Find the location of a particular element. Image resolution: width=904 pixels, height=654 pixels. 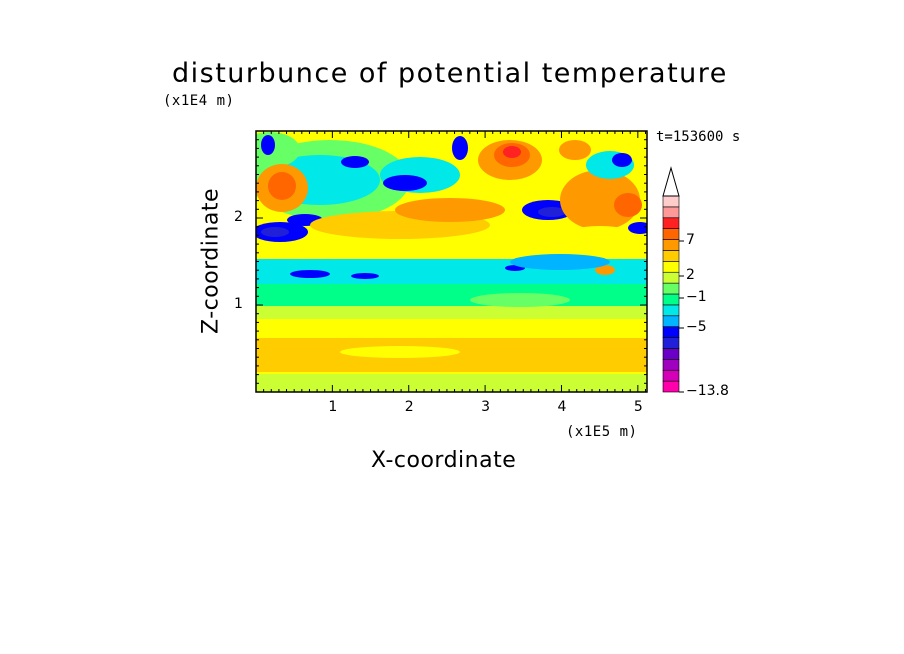

colorbar-label: −1 is located at coordinates (696, 297).